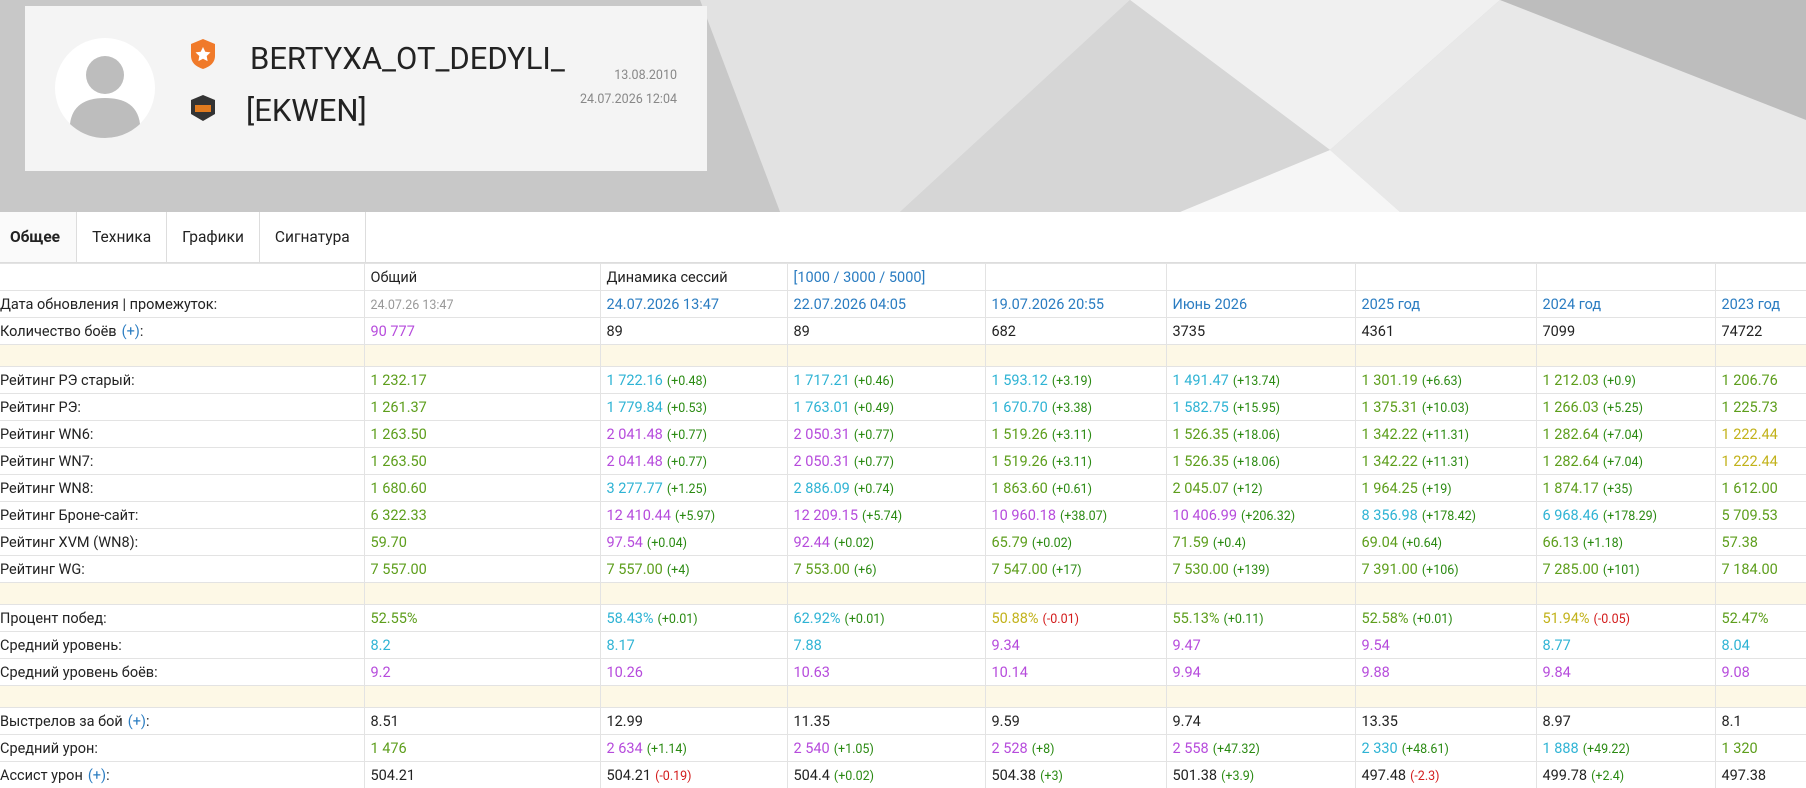  Describe the element at coordinates (407, 58) in the screenshot. I see `player-name: BERTYXA_OT_DEDYLI_` at that location.